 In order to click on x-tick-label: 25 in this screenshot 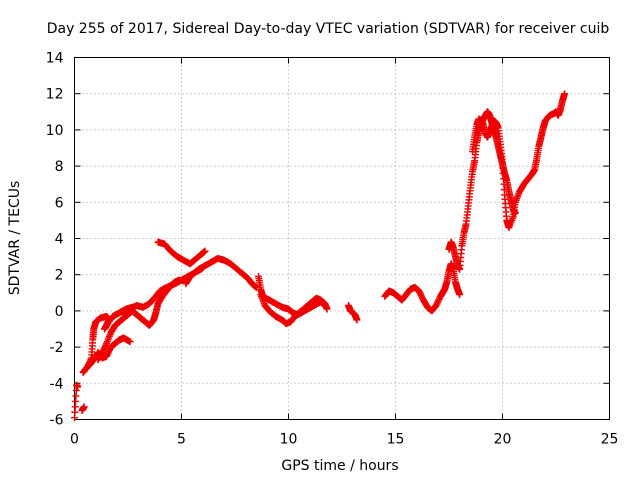, I will do `click(610, 440)`.